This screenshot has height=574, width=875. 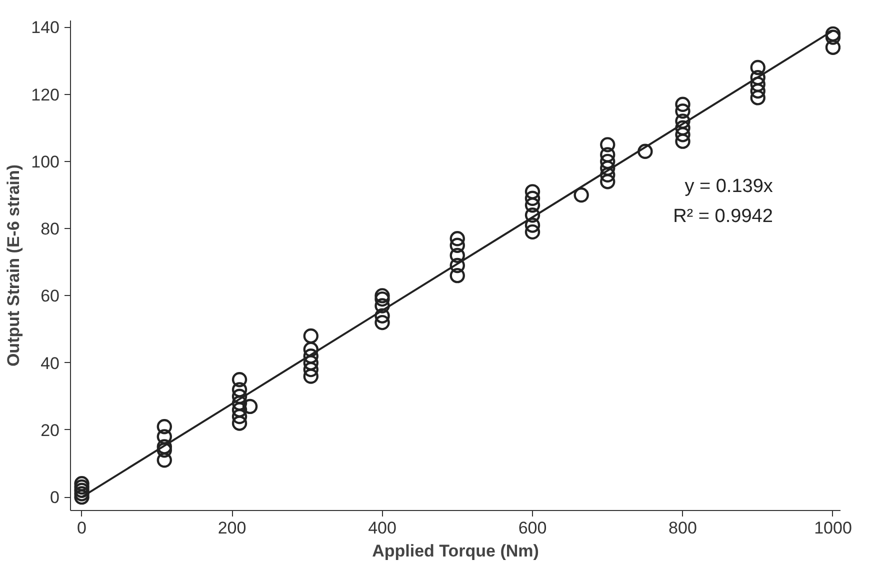 I want to click on y-axis-title: Output Strain (E-6 strain), so click(x=14, y=265).